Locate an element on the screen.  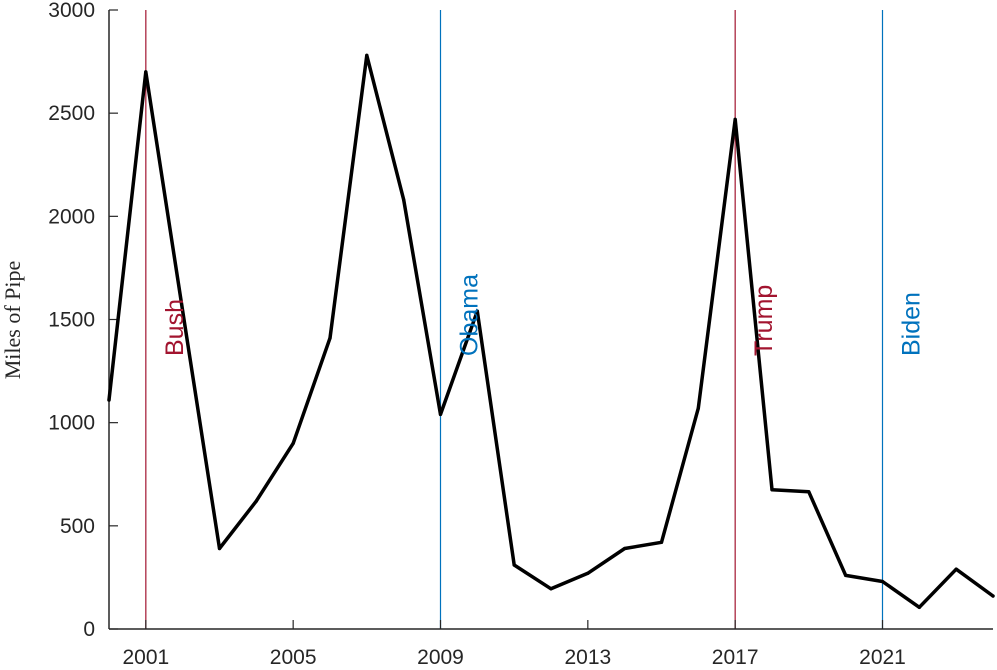
data-point-2002 is located at coordinates (183, 311).